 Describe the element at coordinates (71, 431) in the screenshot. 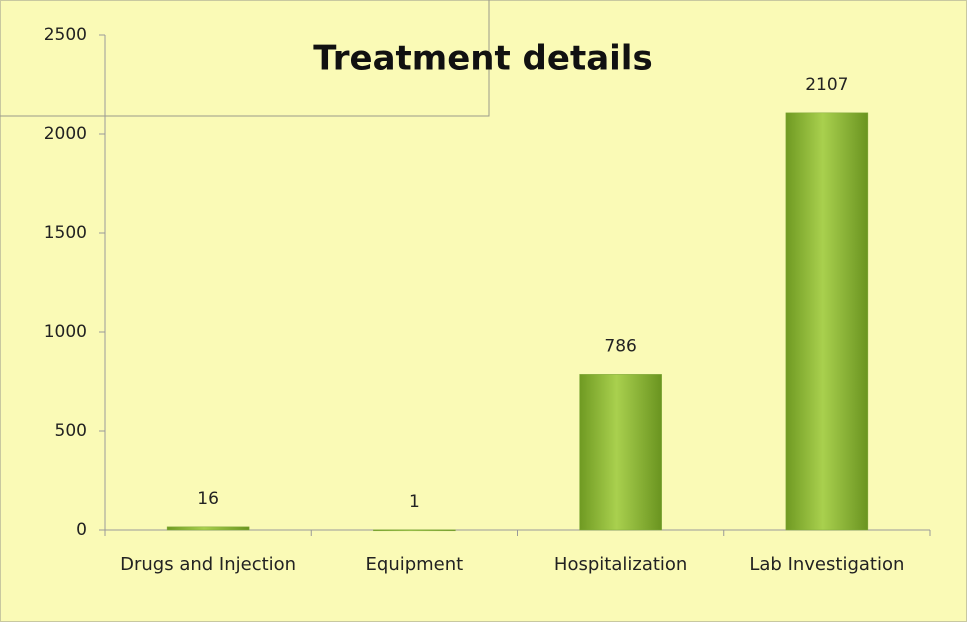

I see `y-tick-label: 500` at that location.